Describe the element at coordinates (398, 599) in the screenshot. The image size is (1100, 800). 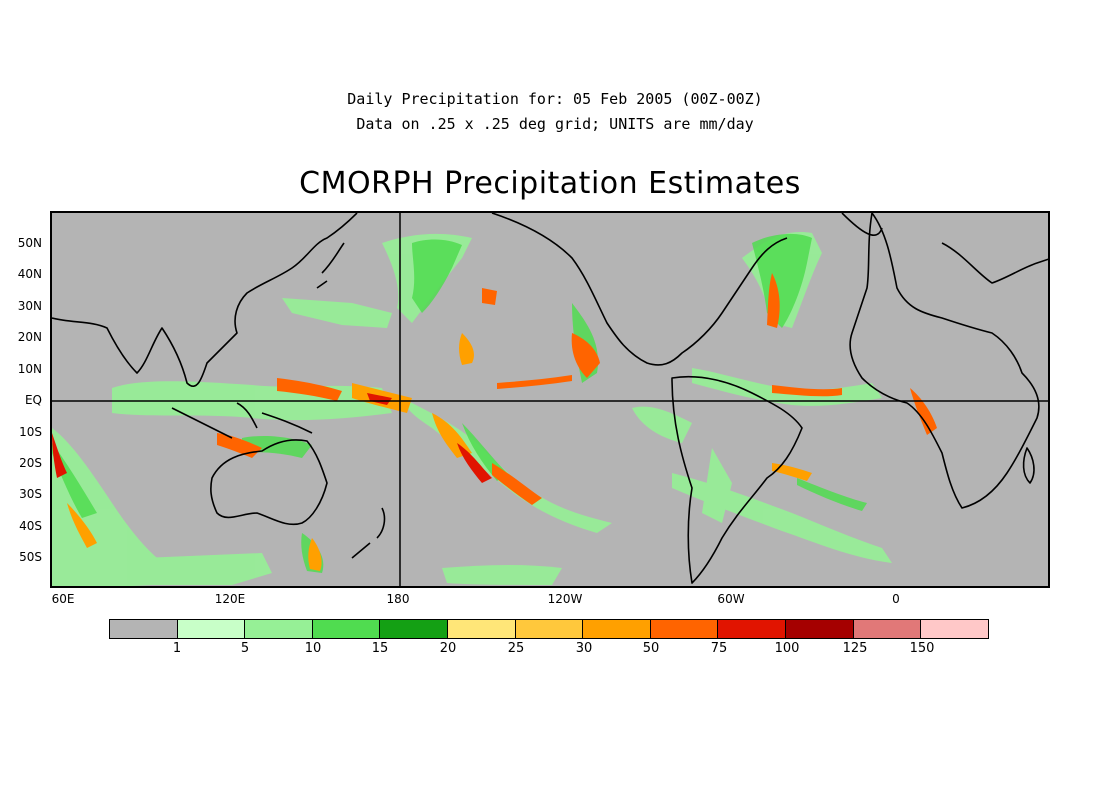
I see `lon-label: 180` at that location.